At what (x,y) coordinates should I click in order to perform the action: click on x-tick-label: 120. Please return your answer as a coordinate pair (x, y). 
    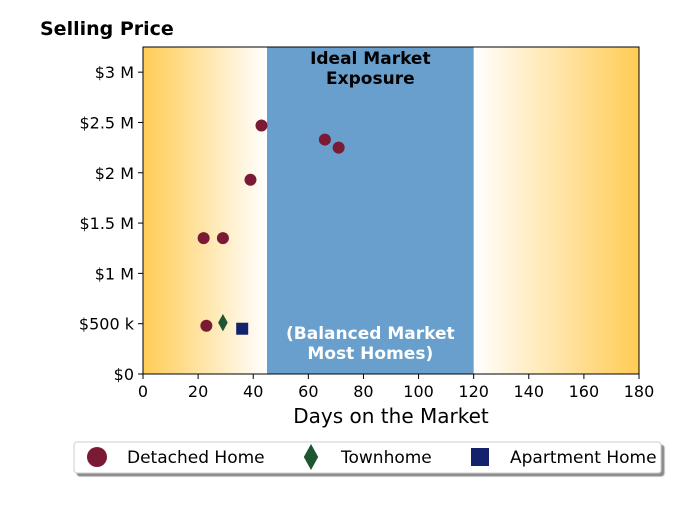
    Looking at the image, I should click on (473, 391).